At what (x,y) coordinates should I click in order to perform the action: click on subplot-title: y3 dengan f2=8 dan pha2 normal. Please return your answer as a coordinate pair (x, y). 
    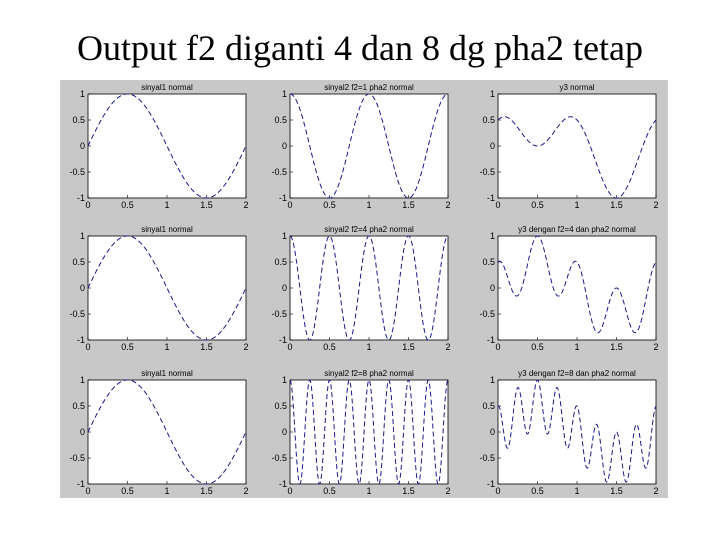
    Looking at the image, I should click on (577, 373).